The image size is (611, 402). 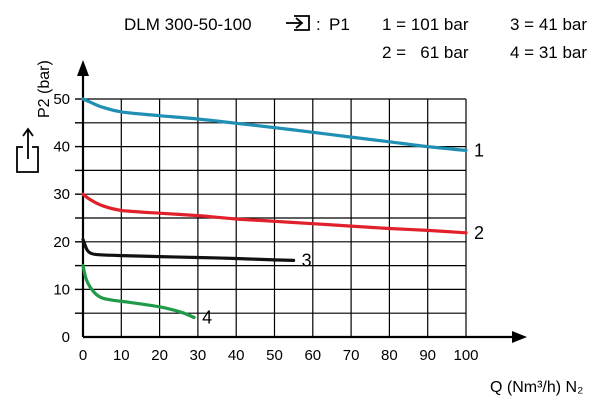 What do you see at coordinates (425, 52) in the screenshot?
I see `legend-entry-2: 2 = 61 bar` at bounding box center [425, 52].